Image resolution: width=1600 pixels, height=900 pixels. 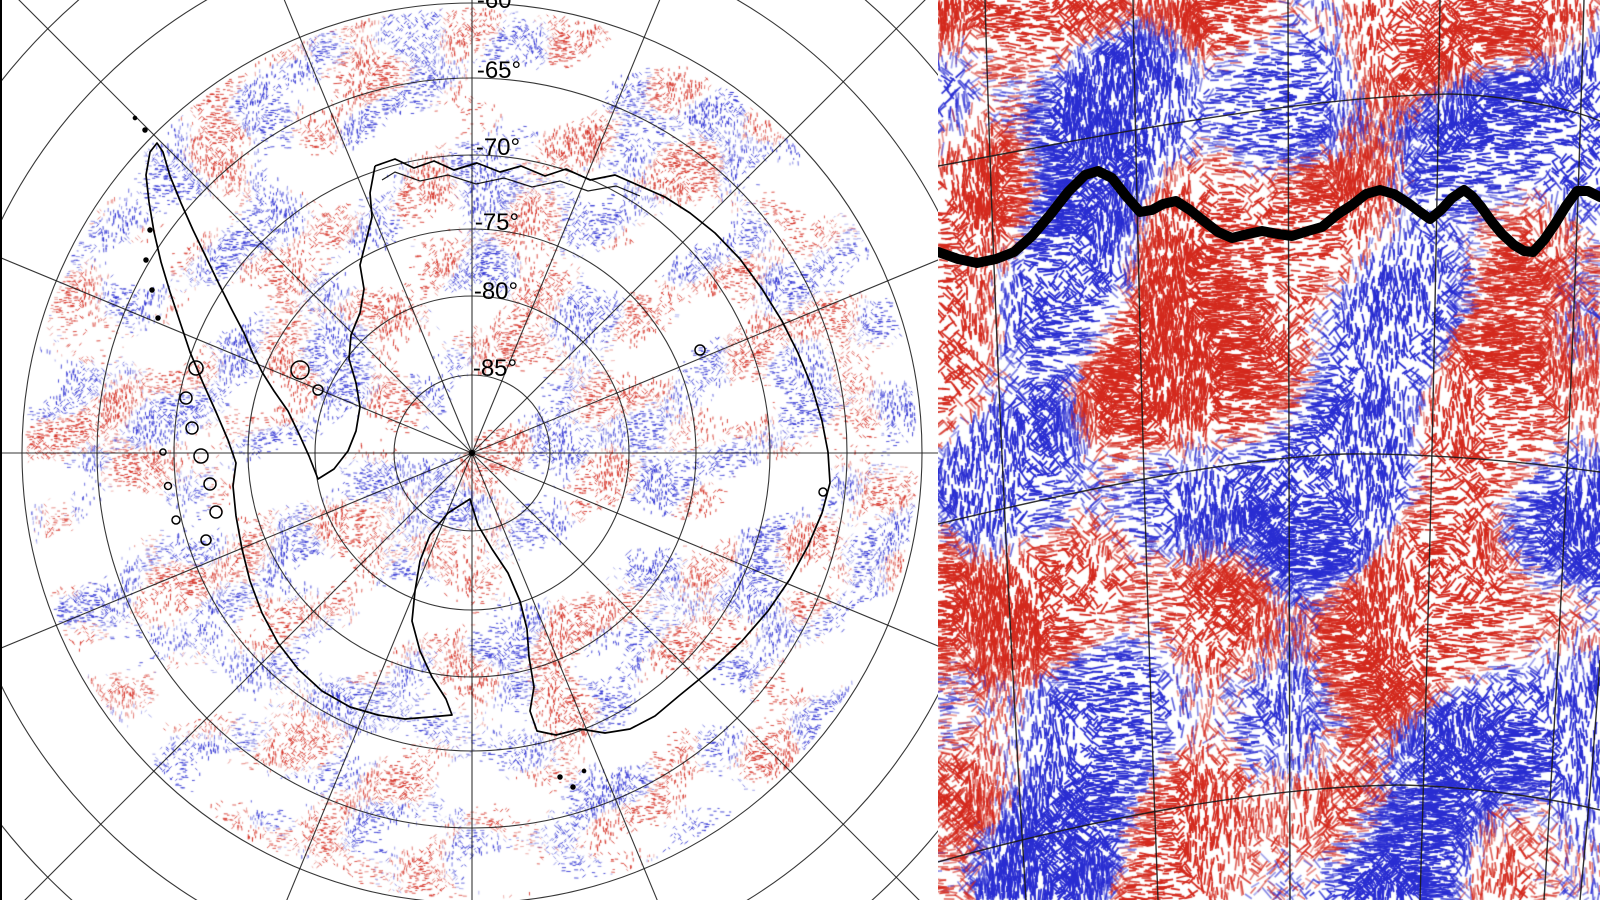 What do you see at coordinates (472, 453) in the screenshot?
I see `pole-point` at bounding box center [472, 453].